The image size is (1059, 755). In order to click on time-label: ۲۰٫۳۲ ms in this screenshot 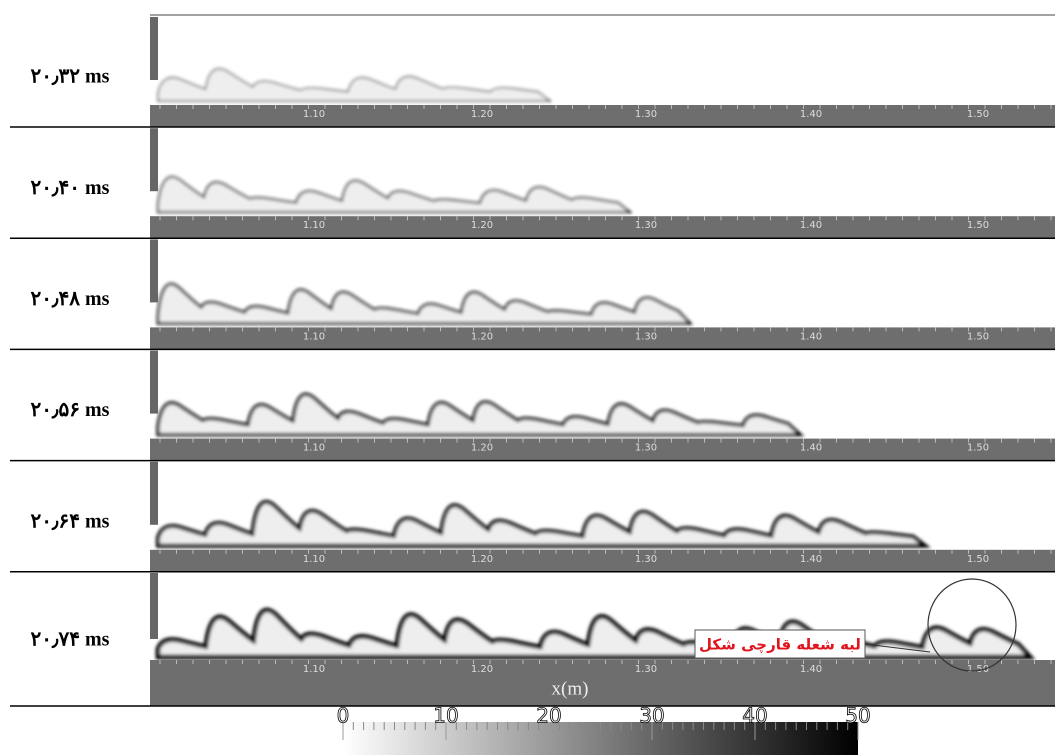, I will do `click(70, 77)`.